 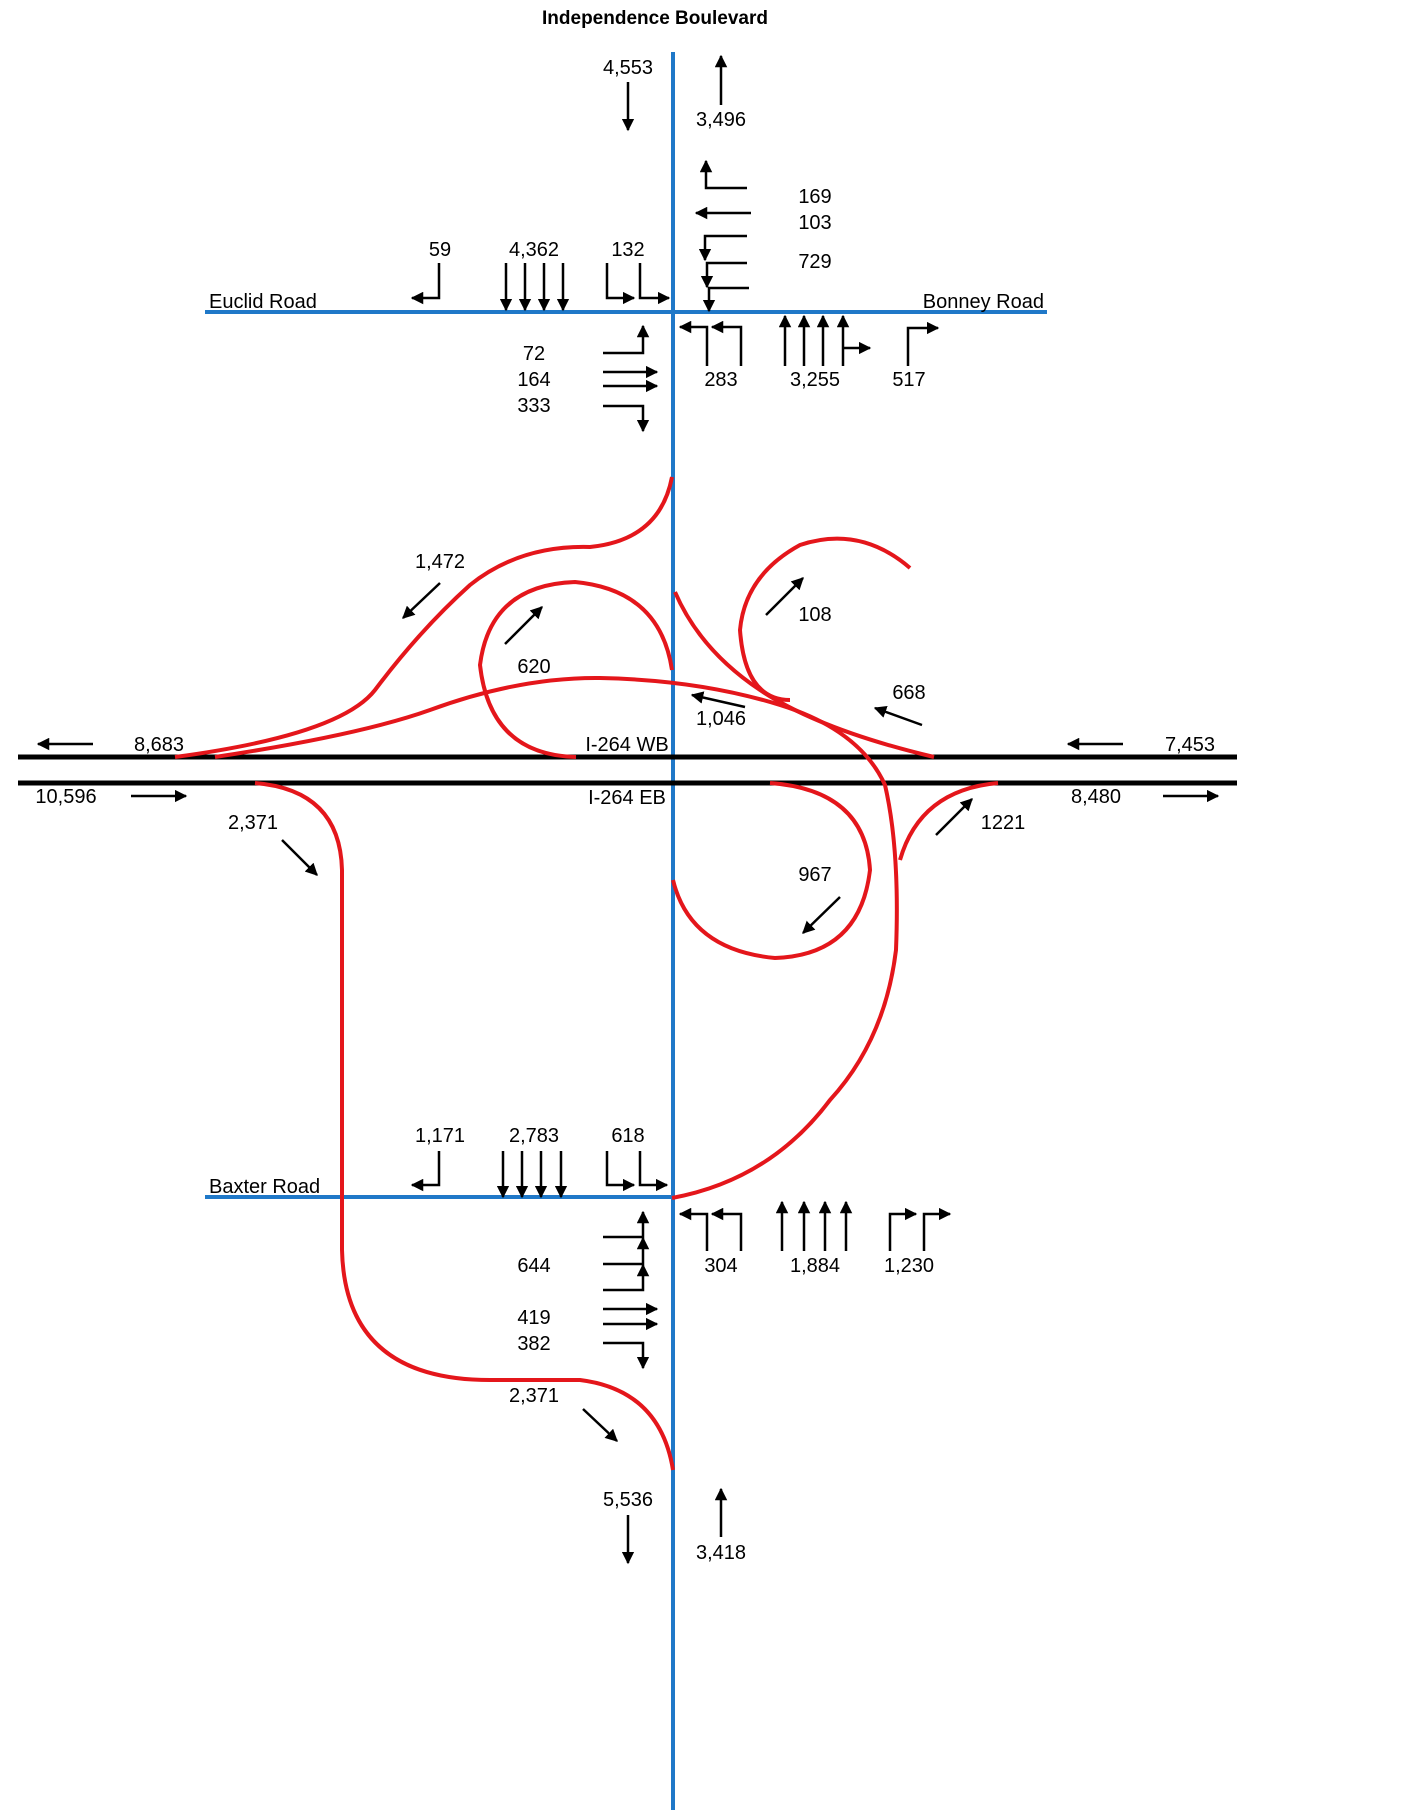 I want to click on arrow-euclid-eb-right, so click(x=626, y=418).